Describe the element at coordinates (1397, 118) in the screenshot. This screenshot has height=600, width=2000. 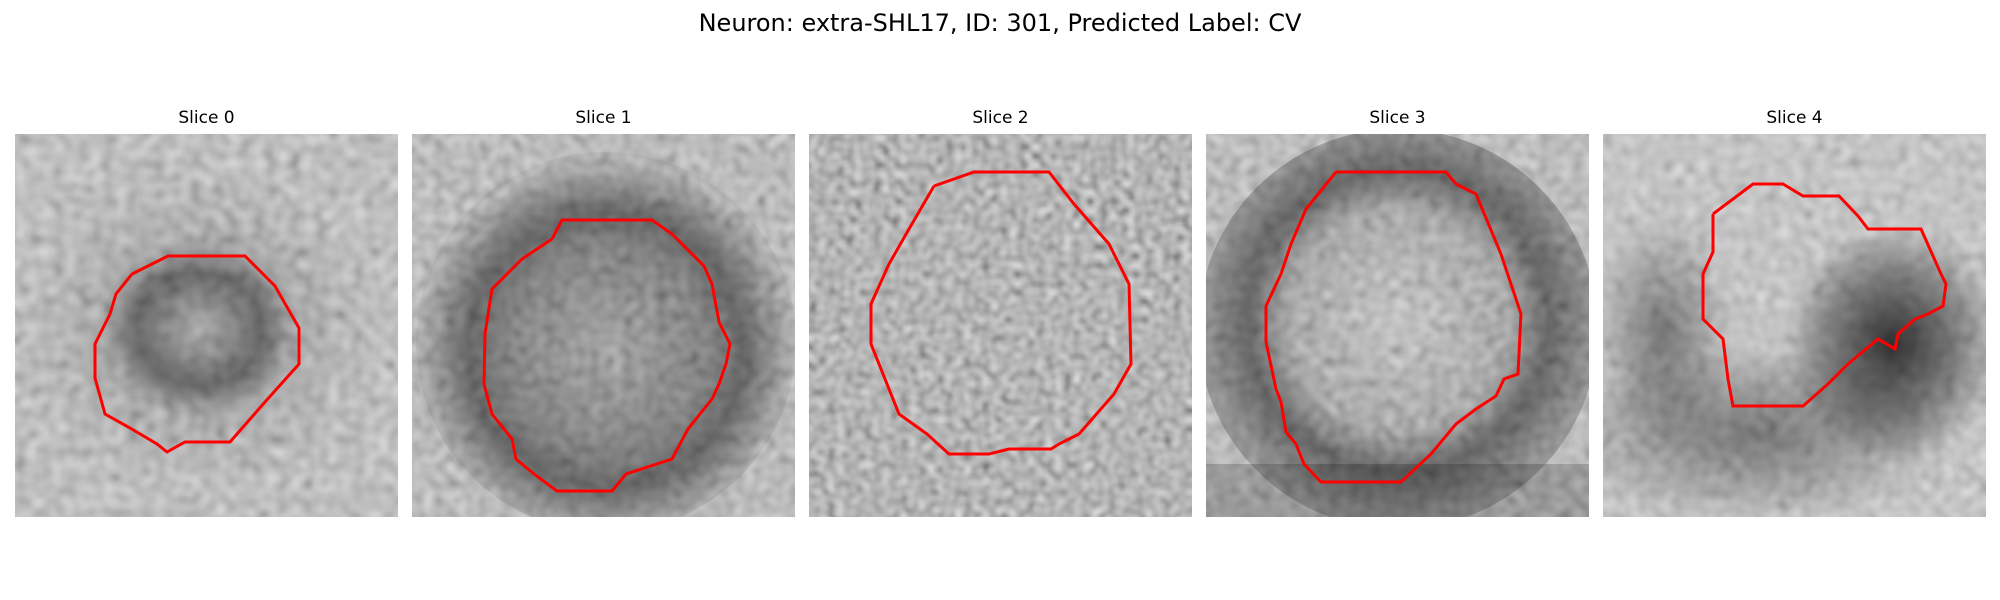
I see `slice-title-3: Slice 3` at that location.